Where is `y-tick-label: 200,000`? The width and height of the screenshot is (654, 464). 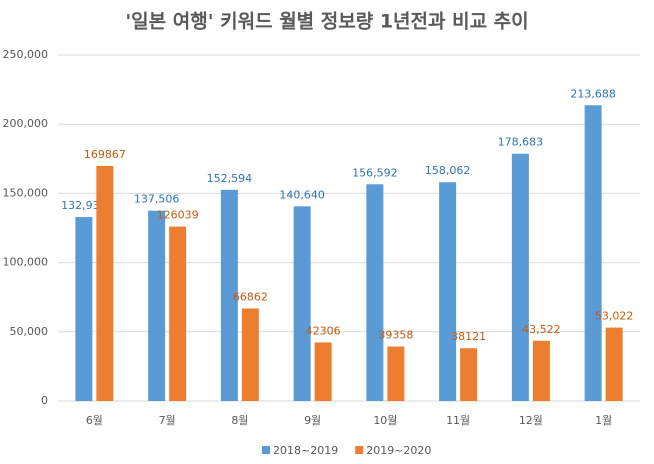 y-tick-label: 200,000 is located at coordinates (26, 123).